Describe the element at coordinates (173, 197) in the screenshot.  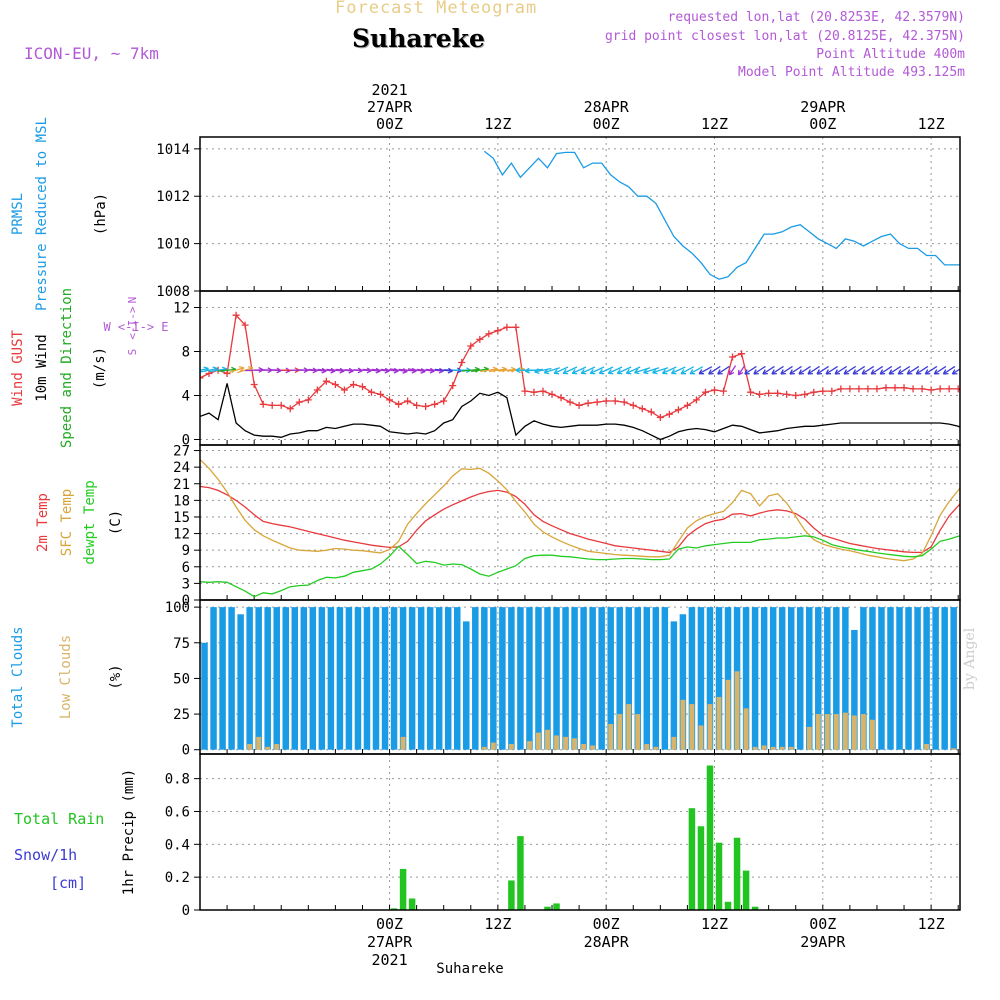
I see `ytick-label: 1012` at that location.